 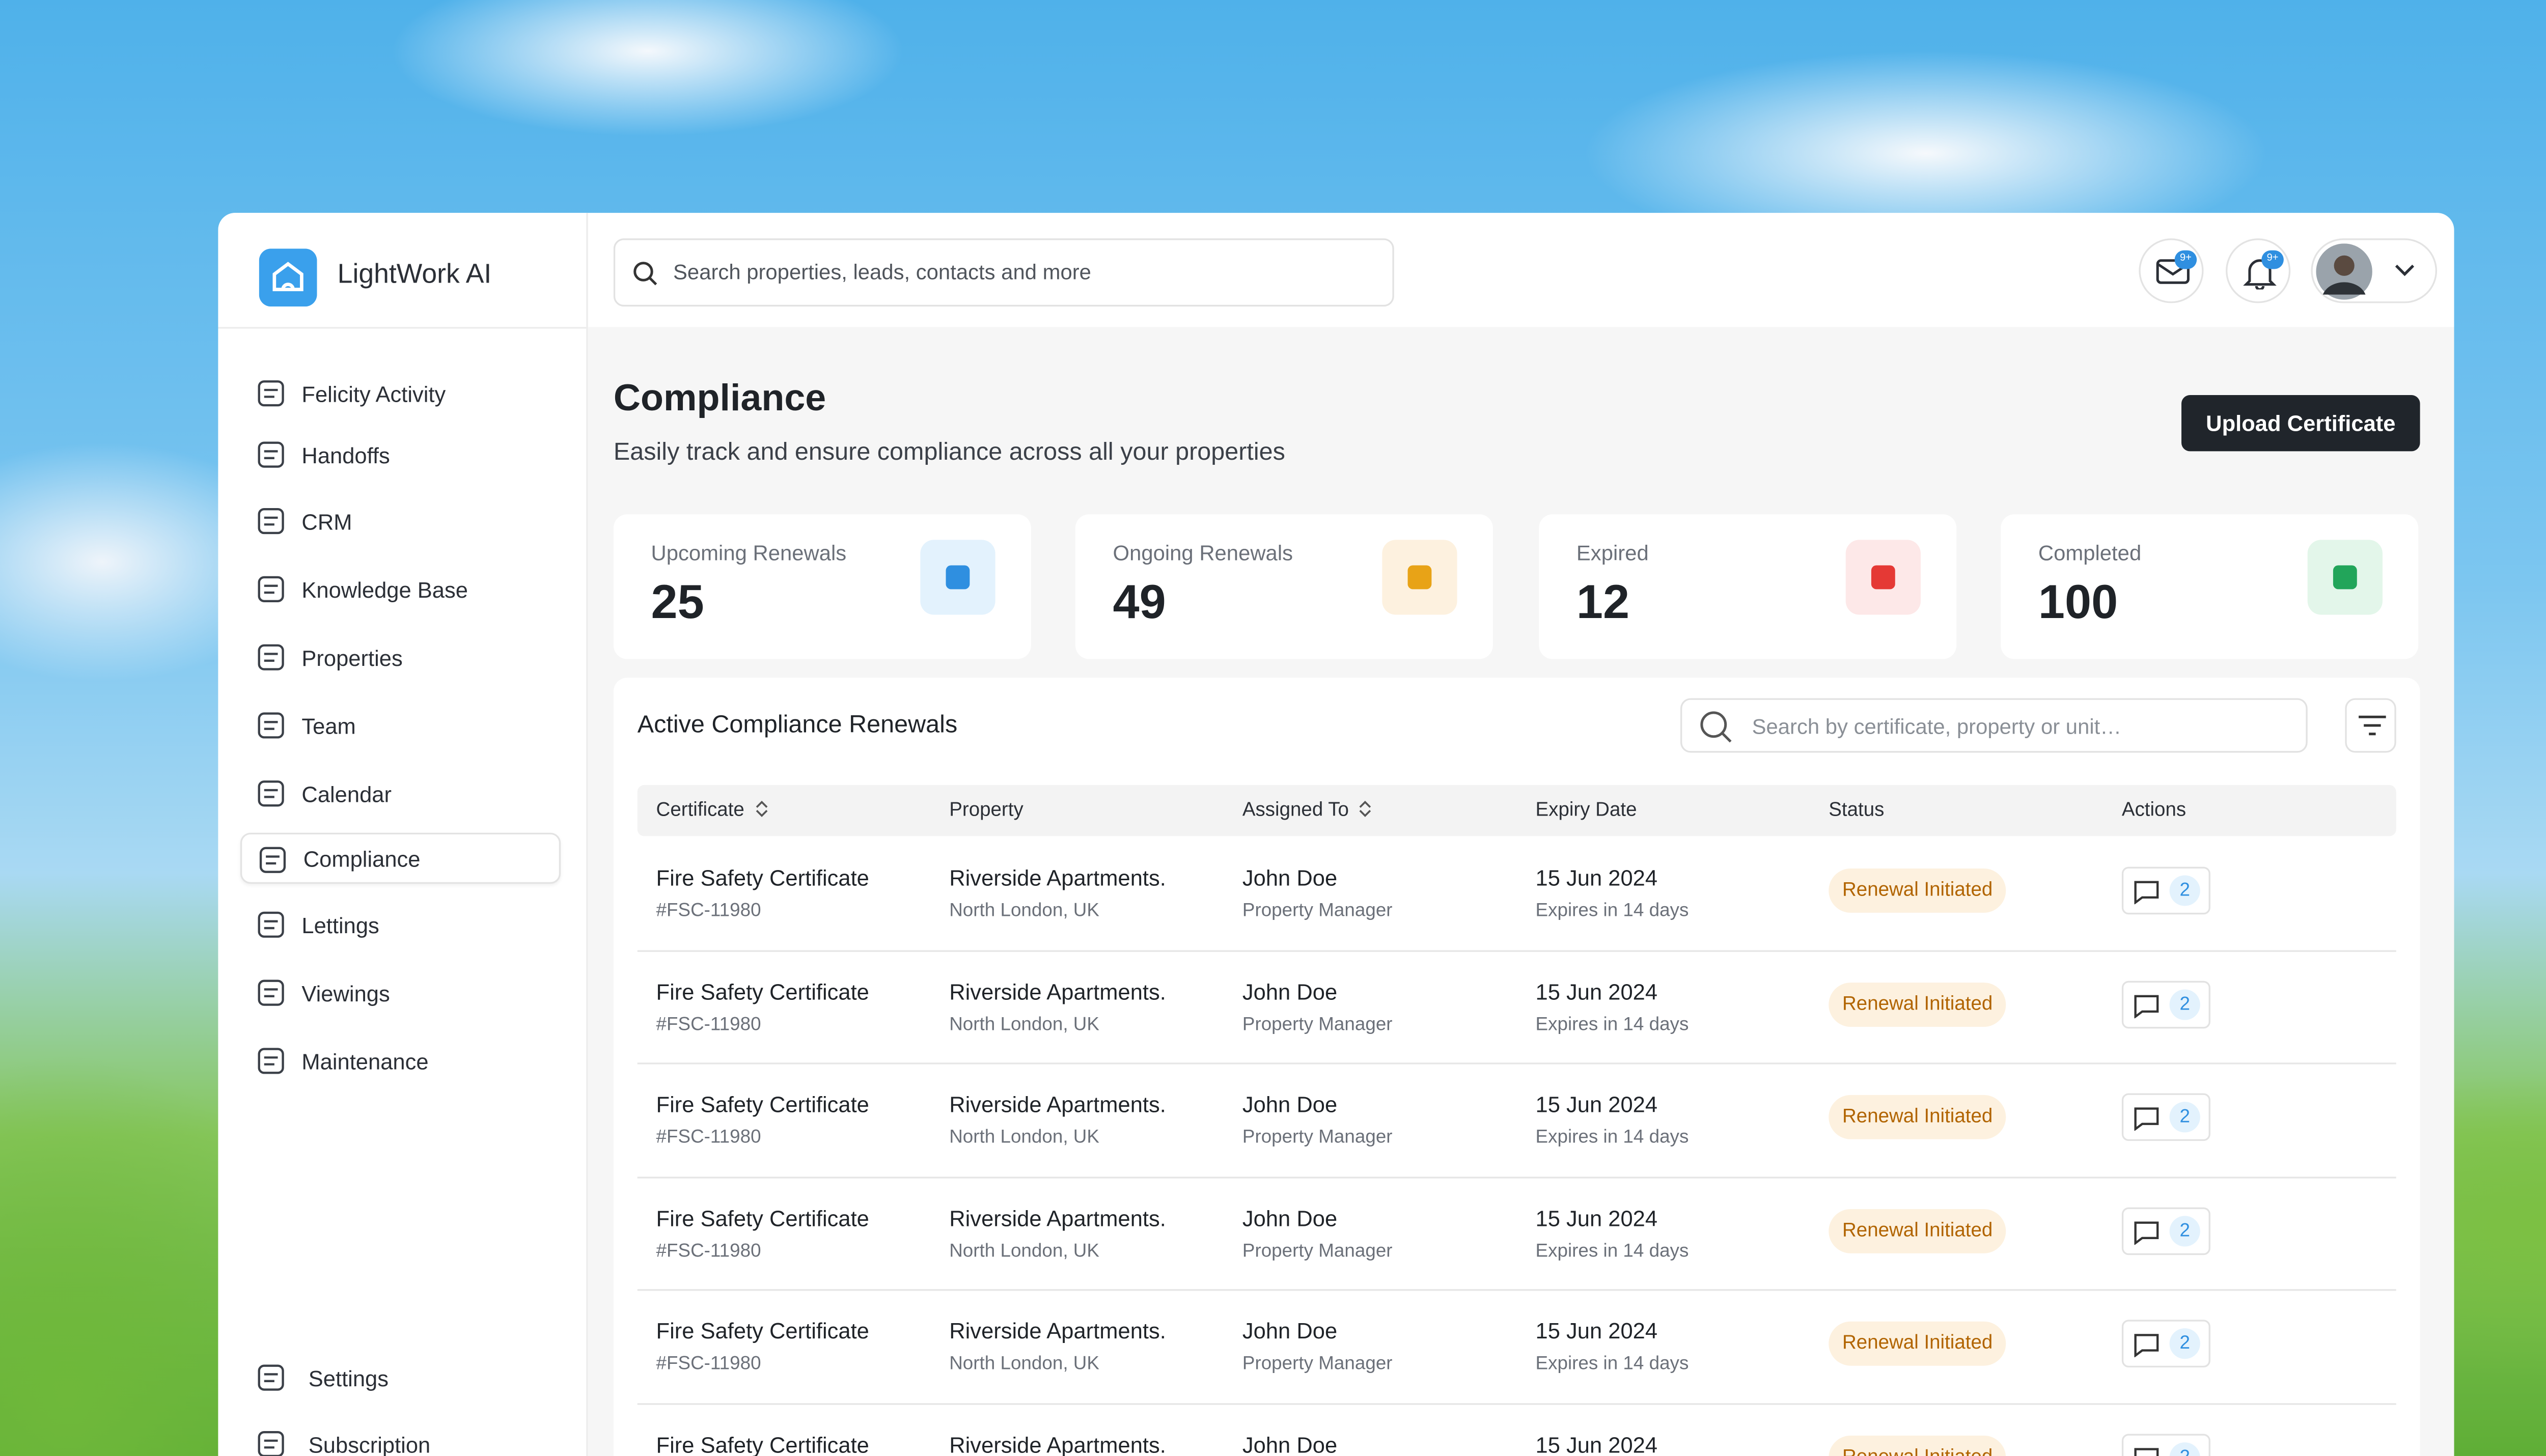 What do you see at coordinates (400, 589) in the screenshot?
I see `nav-item: Knowledge Base` at bounding box center [400, 589].